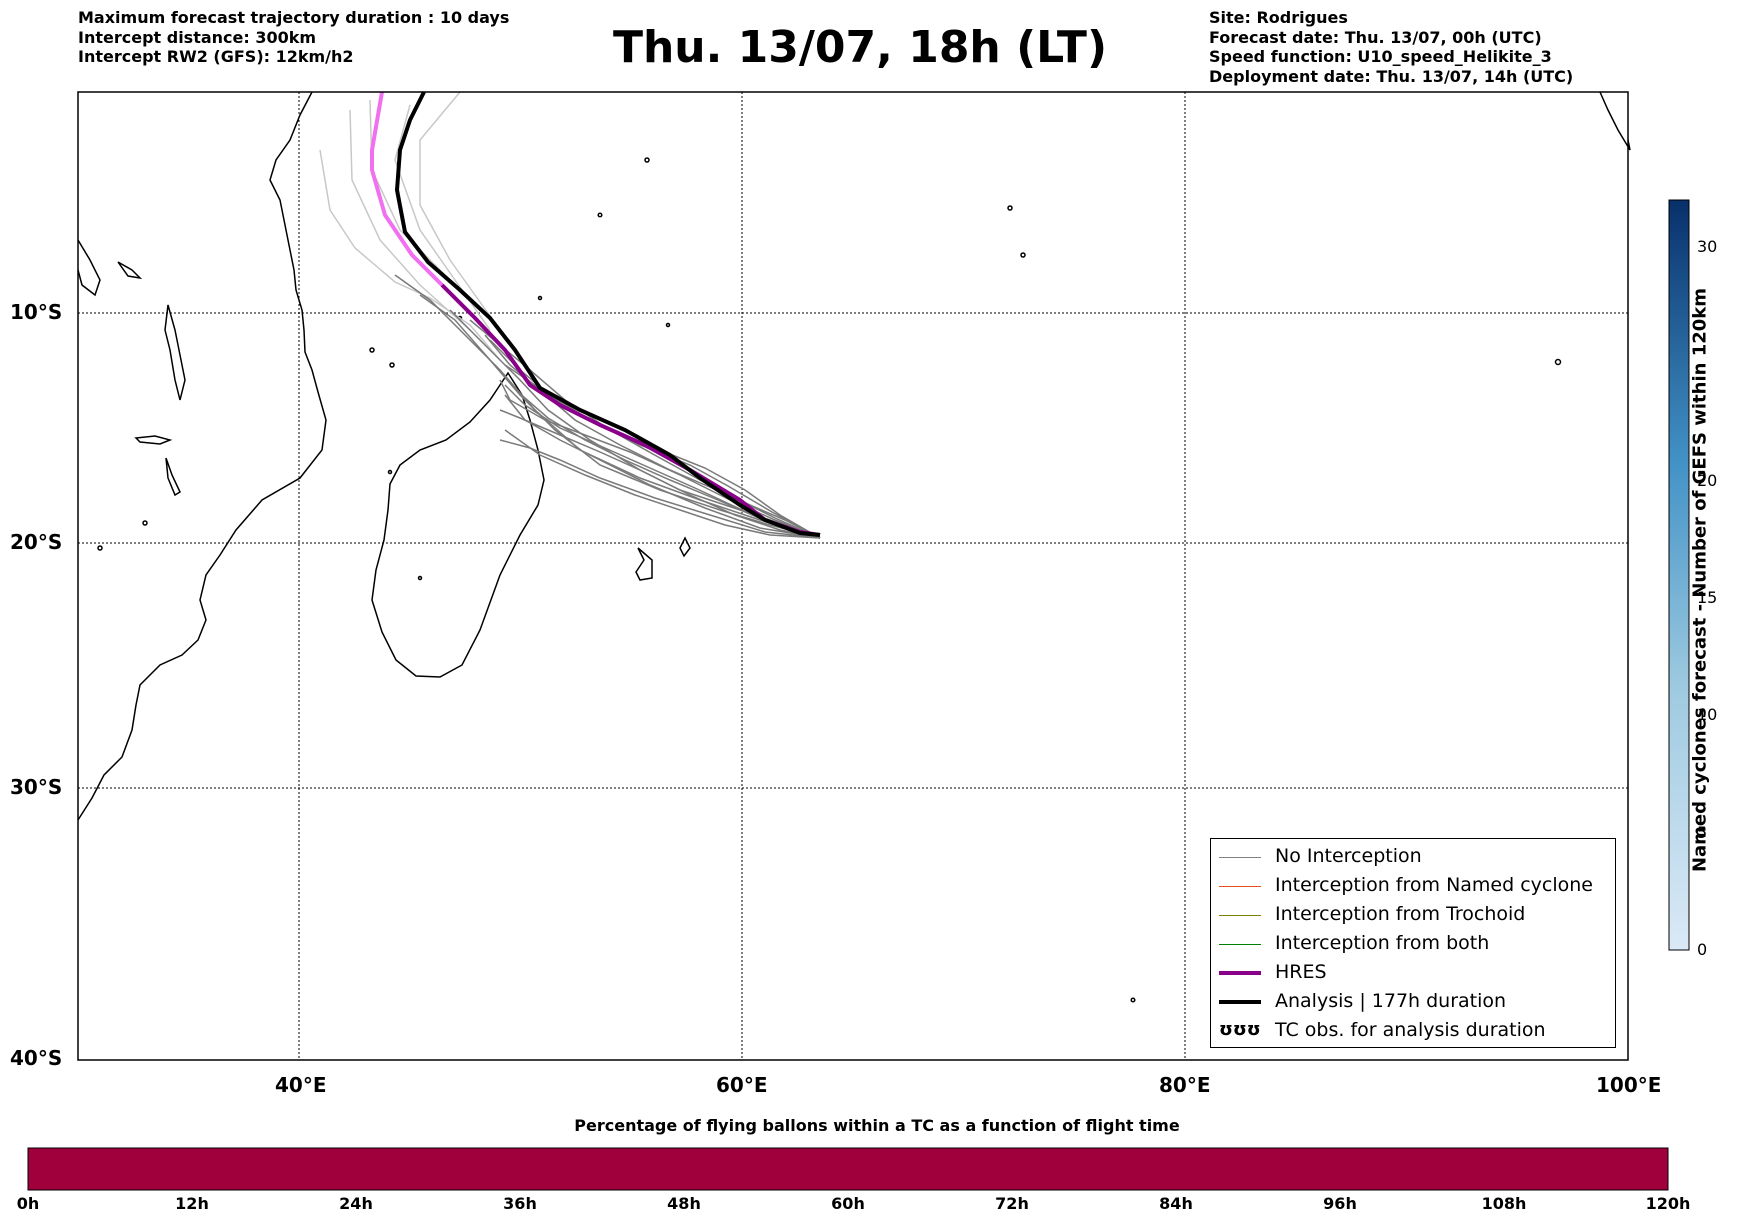  I want to click on hres-trajectory, so click(630, 410).